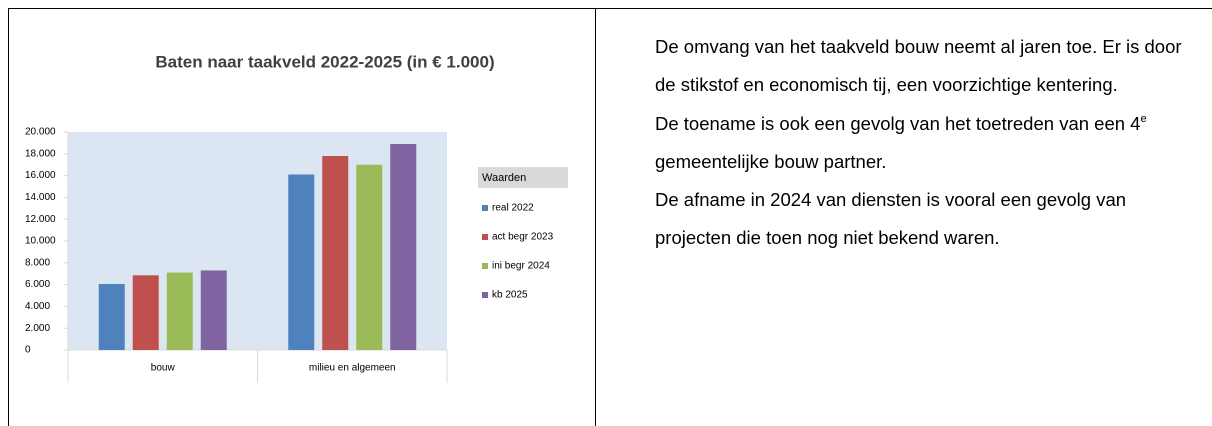 Image resolution: width=1212 pixels, height=426 pixels. I want to click on y-tick-label: 18.000, so click(40, 153).